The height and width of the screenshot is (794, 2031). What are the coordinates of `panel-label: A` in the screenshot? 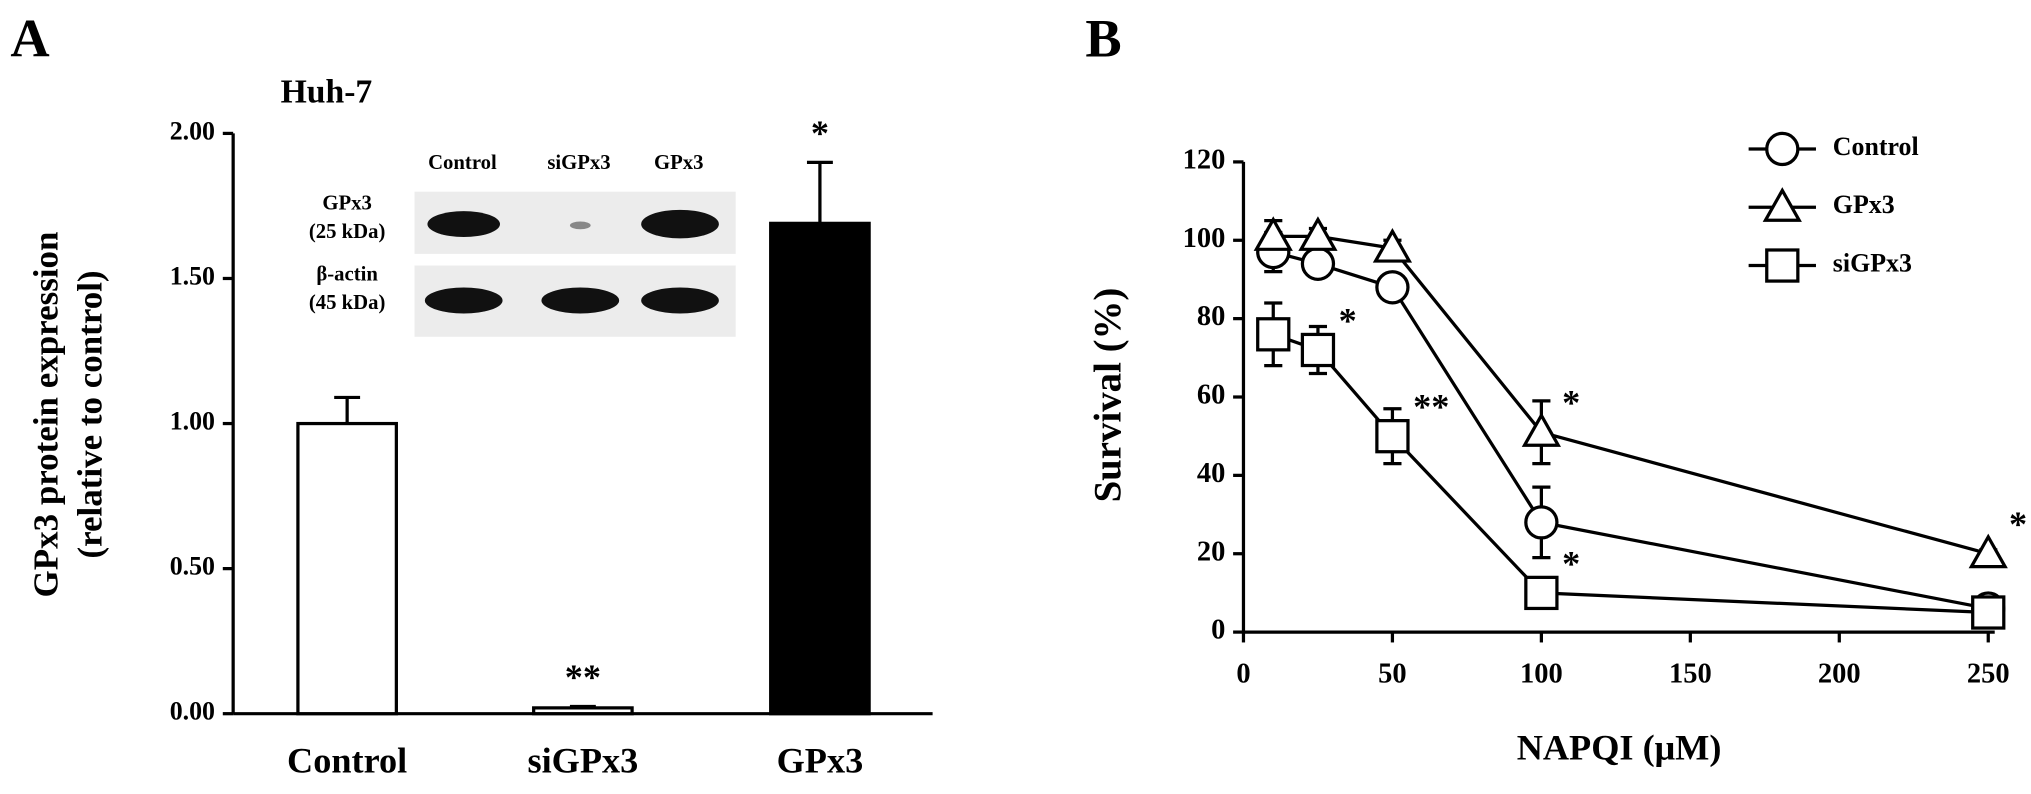 It's located at (29, 39).